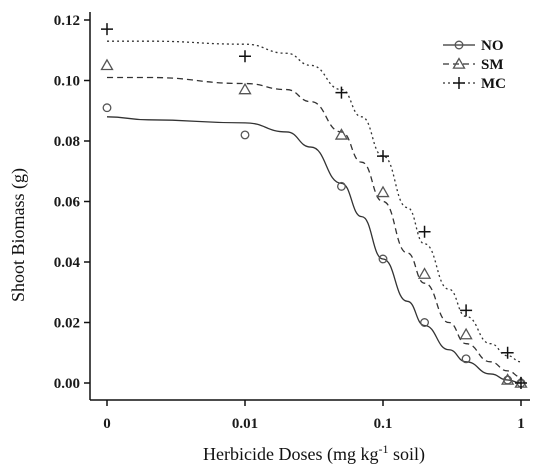 This screenshot has height=467, width=533. I want to click on y-tick-label: 0.02, so click(67, 324).